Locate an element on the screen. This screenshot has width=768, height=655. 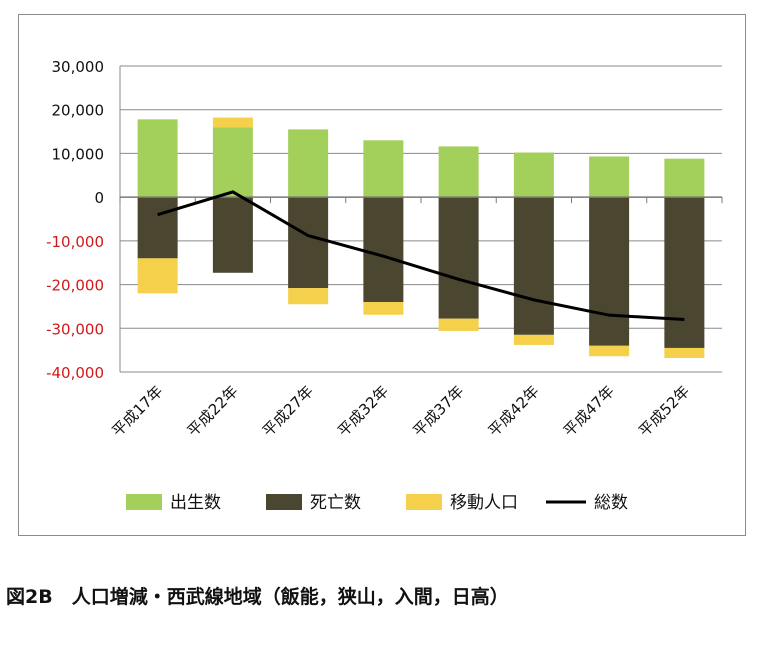
legend-label: 総数 is located at coordinates (611, 503).